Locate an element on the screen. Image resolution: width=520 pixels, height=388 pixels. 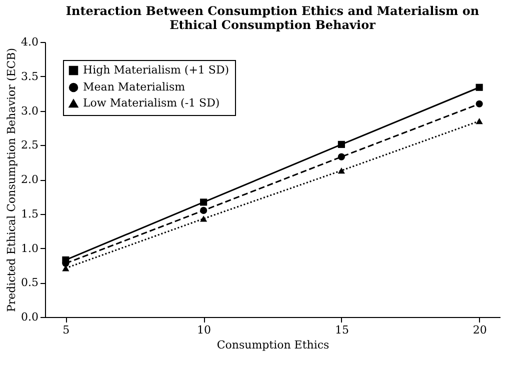
legend-label: Low Materialism (-1 SD) is located at coordinates (151, 103).